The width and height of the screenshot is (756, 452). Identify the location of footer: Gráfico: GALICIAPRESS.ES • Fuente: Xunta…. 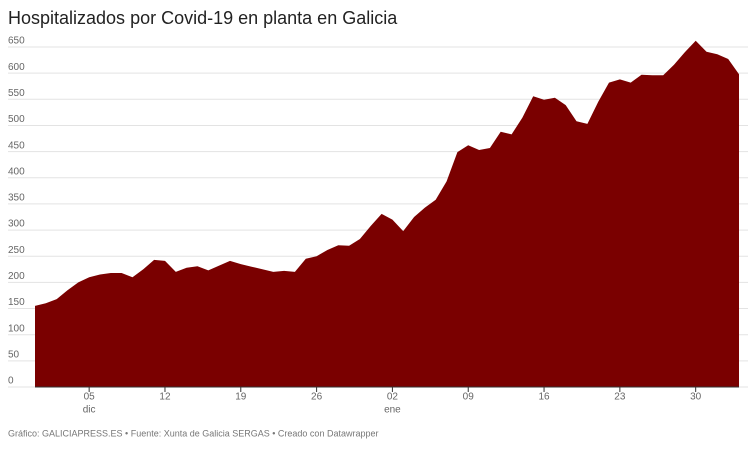
(193, 433).